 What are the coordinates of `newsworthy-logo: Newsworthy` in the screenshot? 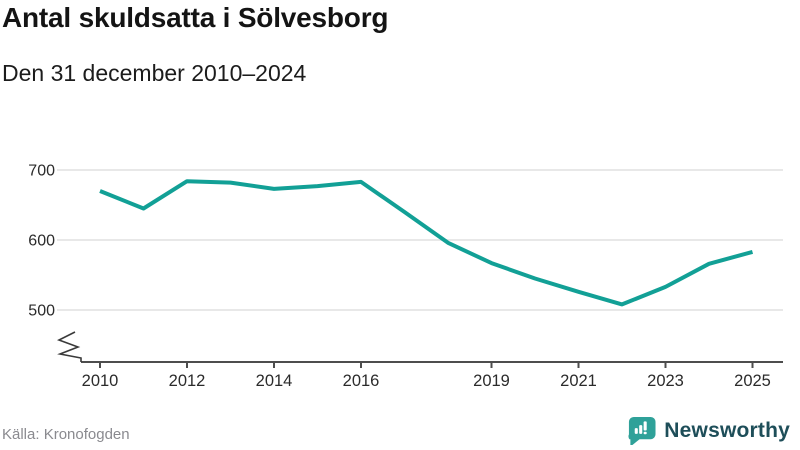 It's located at (708, 430).